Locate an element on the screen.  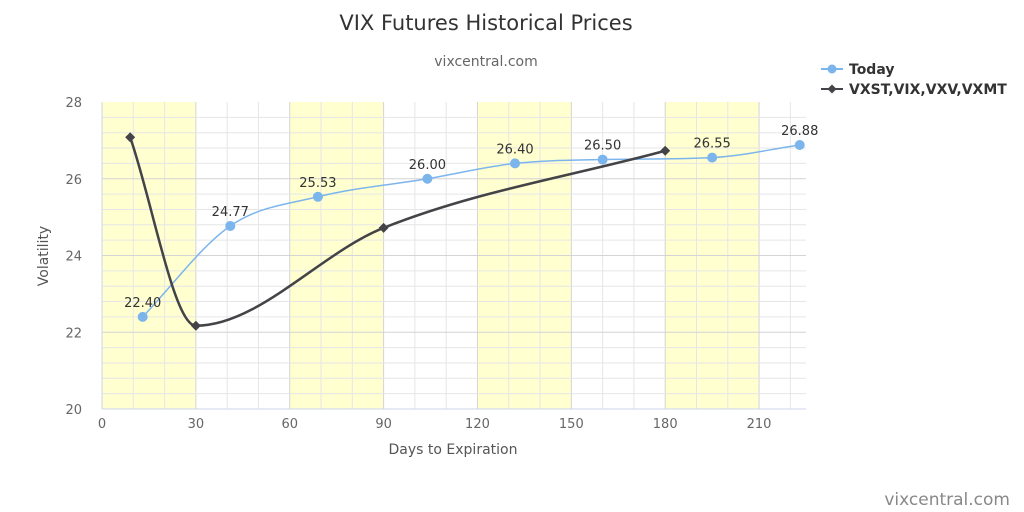
y-tick-label: 26 is located at coordinates (73, 180).